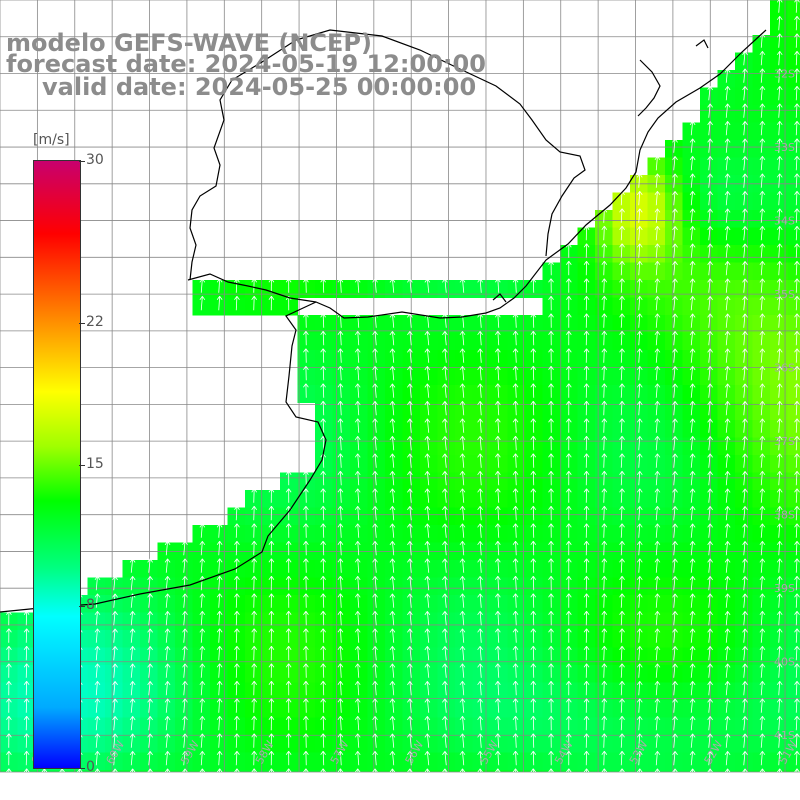 The image size is (800, 800). Describe the element at coordinates (784, 441) in the screenshot. I see `lat-tick-label: 37S` at that location.